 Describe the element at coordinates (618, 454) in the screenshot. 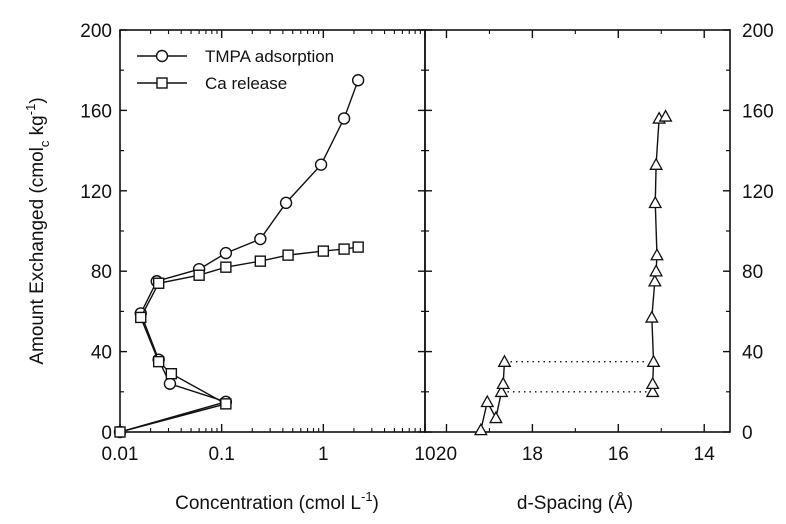

I see `x-tick-label: 16` at that location.